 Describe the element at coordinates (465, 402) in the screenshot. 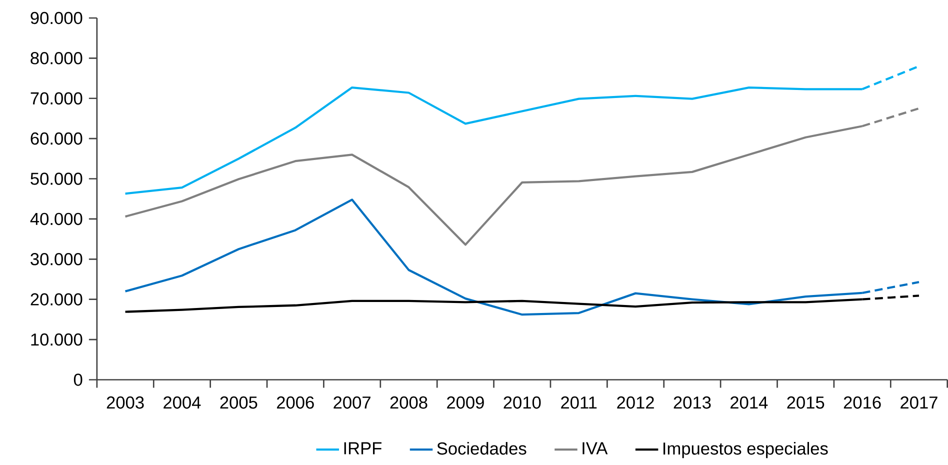

I see `x-tick-label: 2009` at that location.